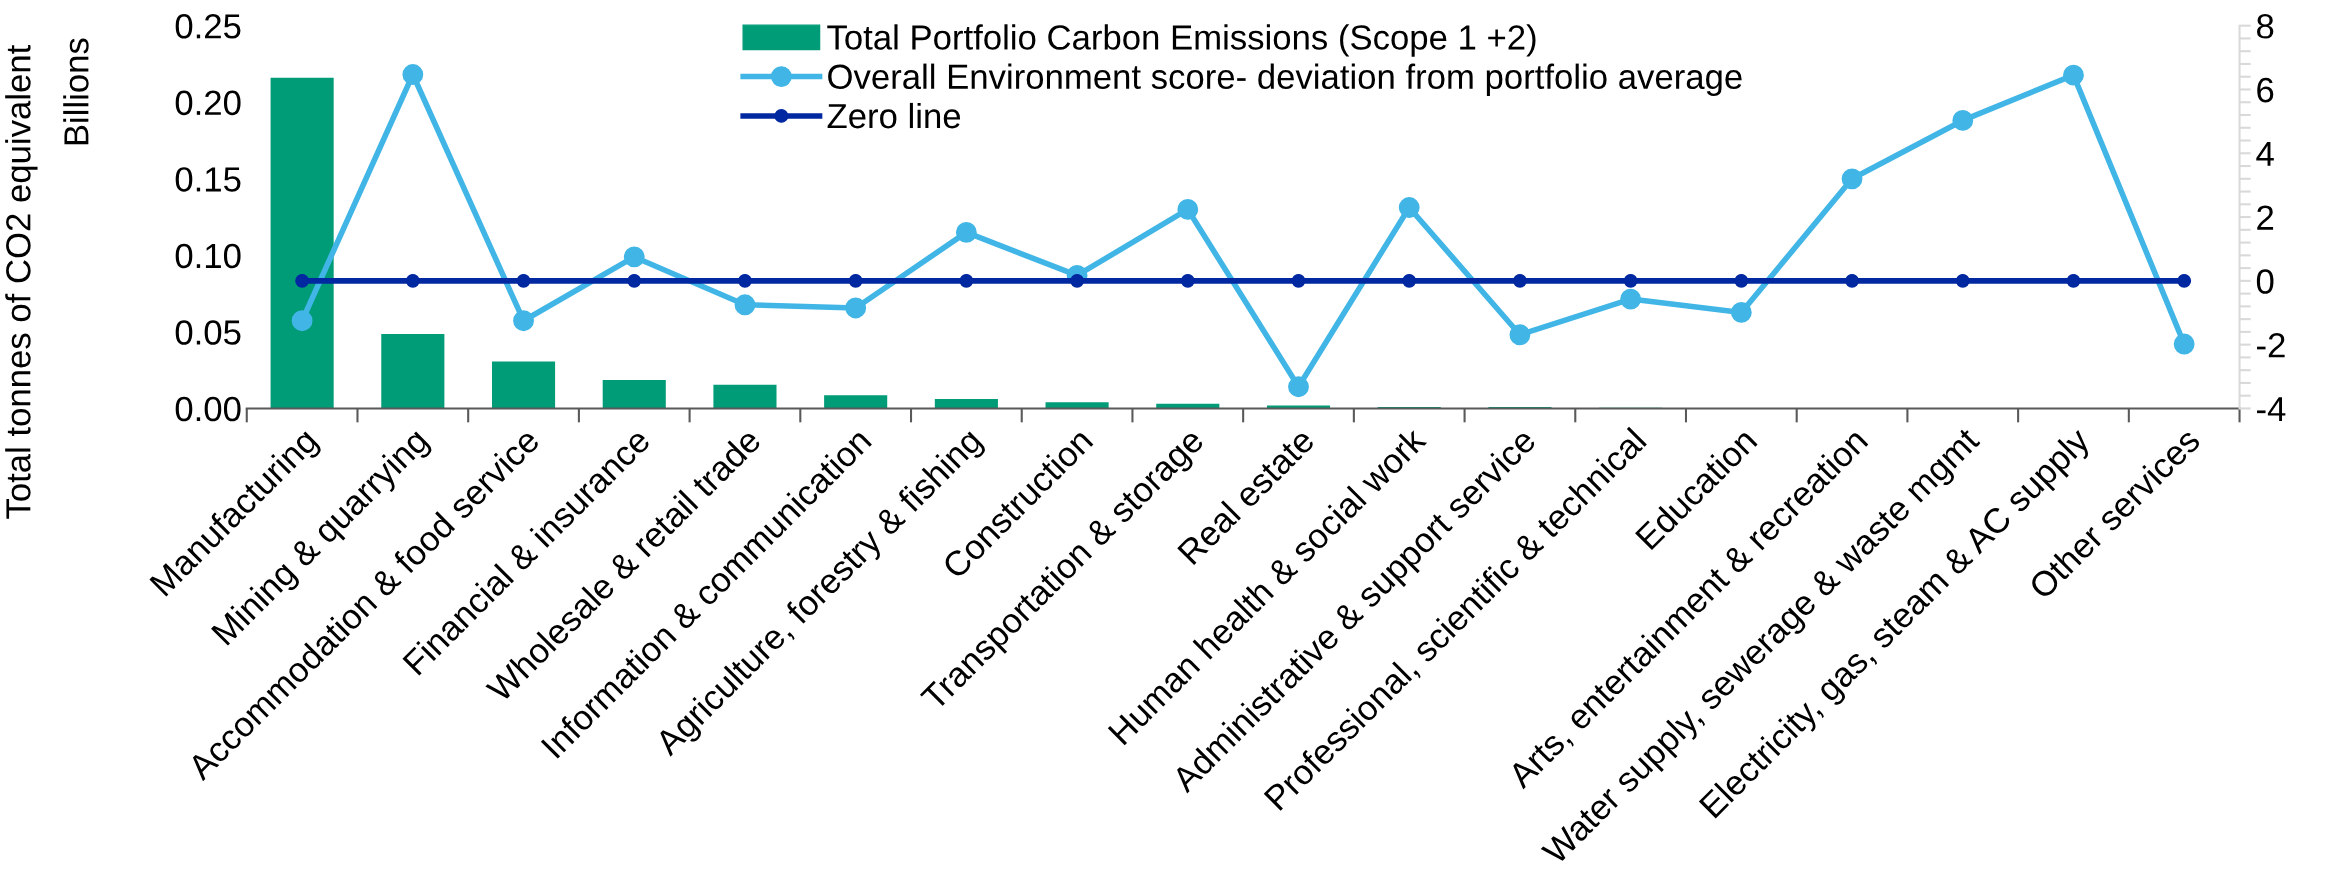 The width and height of the screenshot is (2328, 886). Describe the element at coordinates (2265, 26) in the screenshot. I see `y2-tick-label: 8` at that location.